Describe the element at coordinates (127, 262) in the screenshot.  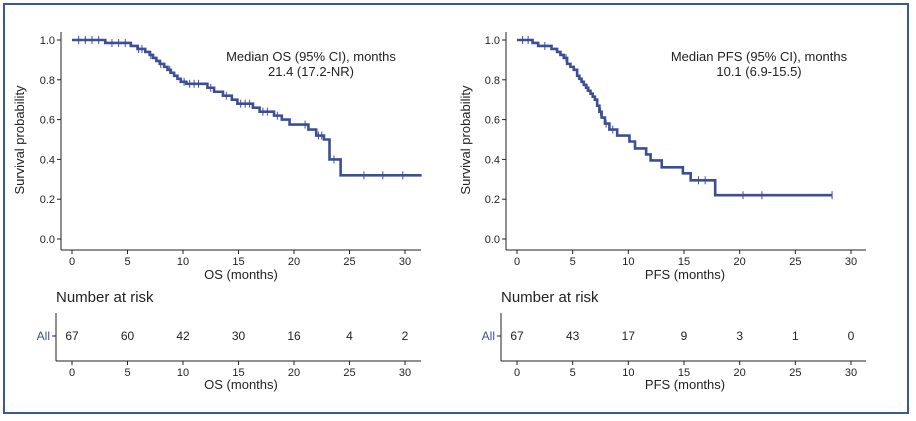
I see `os-x-tick-label: 5` at that location.